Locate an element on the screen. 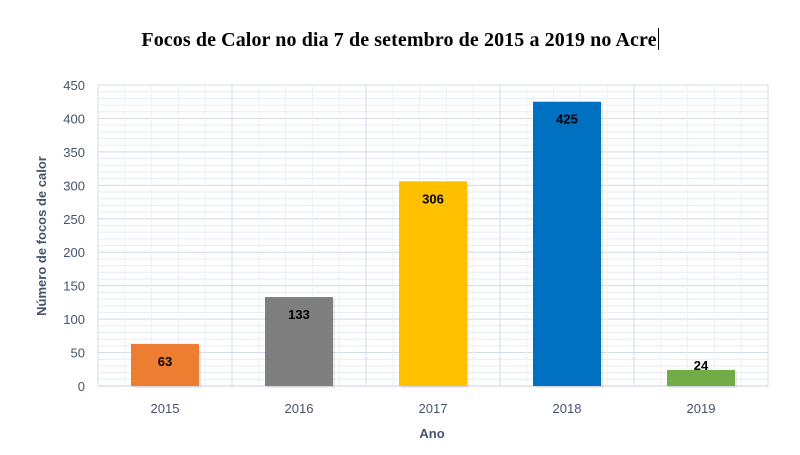 The height and width of the screenshot is (455, 800). y-tick-label: 100 is located at coordinates (74, 319).